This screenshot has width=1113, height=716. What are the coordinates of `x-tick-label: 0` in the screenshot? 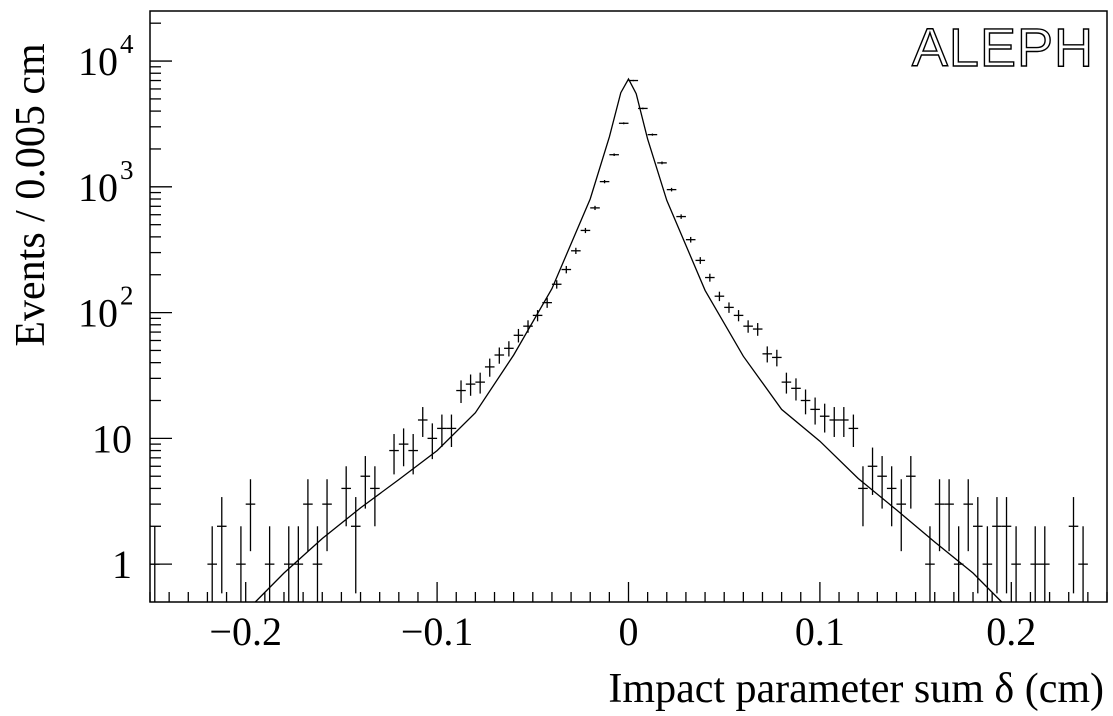 It's located at (629, 631).